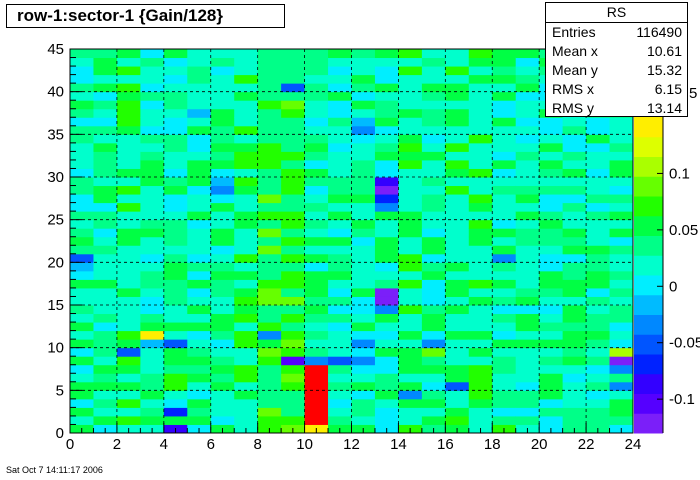 This screenshot has height=480, width=700. Describe the element at coordinates (648, 304) in the screenshot. I see `palette-swatch` at that location.